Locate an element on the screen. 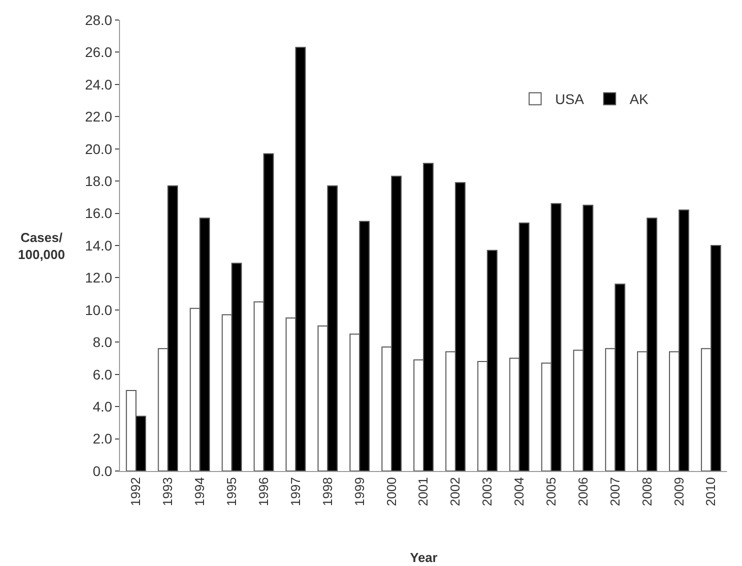  x-tick-label: 2008 is located at coordinates (646, 491).